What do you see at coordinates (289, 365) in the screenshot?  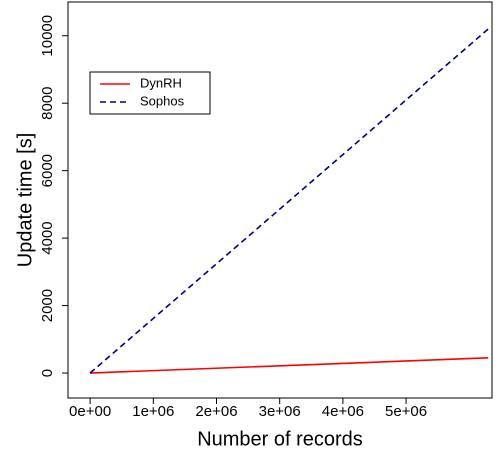 I see `series-line` at bounding box center [289, 365].